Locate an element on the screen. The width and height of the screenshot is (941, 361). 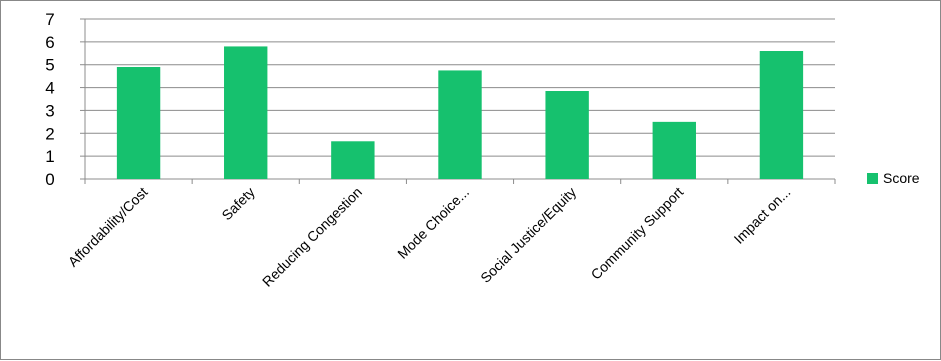
legend-swatch is located at coordinates (872, 178).